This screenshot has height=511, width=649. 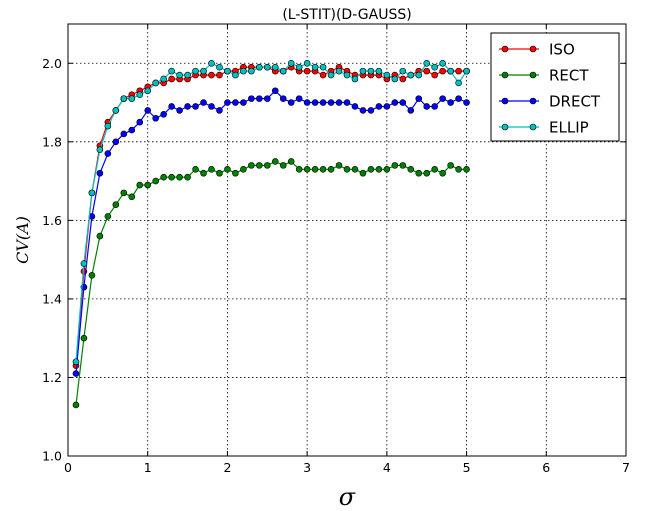 What do you see at coordinates (546, 467) in the screenshot?
I see `x-tick-label: 6` at bounding box center [546, 467].